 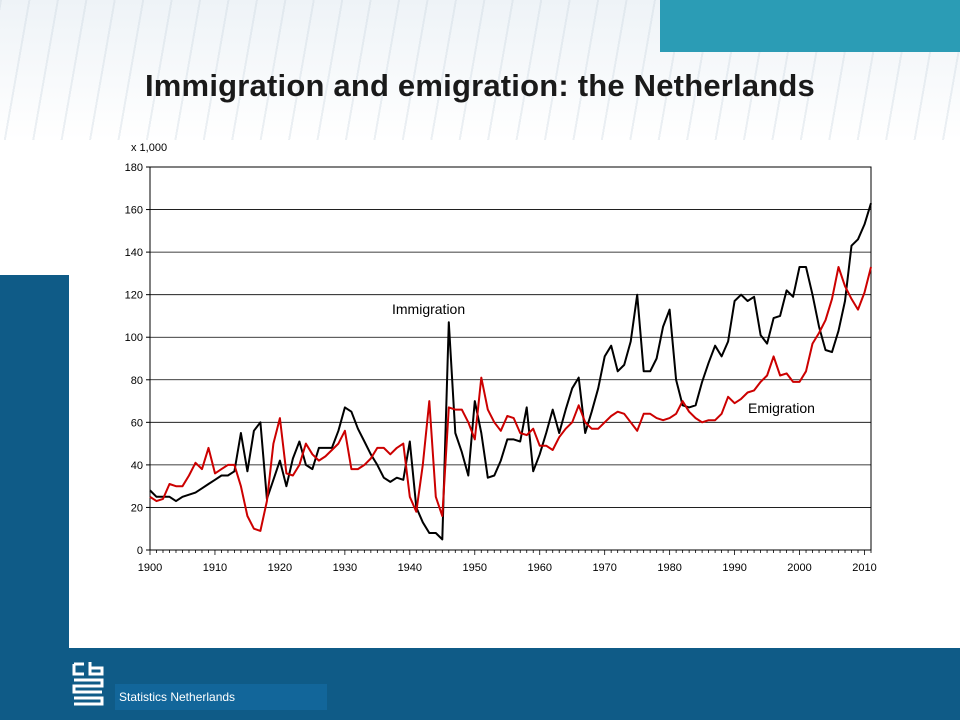 What do you see at coordinates (137, 508) in the screenshot?
I see `y-tick-label: 20` at bounding box center [137, 508].